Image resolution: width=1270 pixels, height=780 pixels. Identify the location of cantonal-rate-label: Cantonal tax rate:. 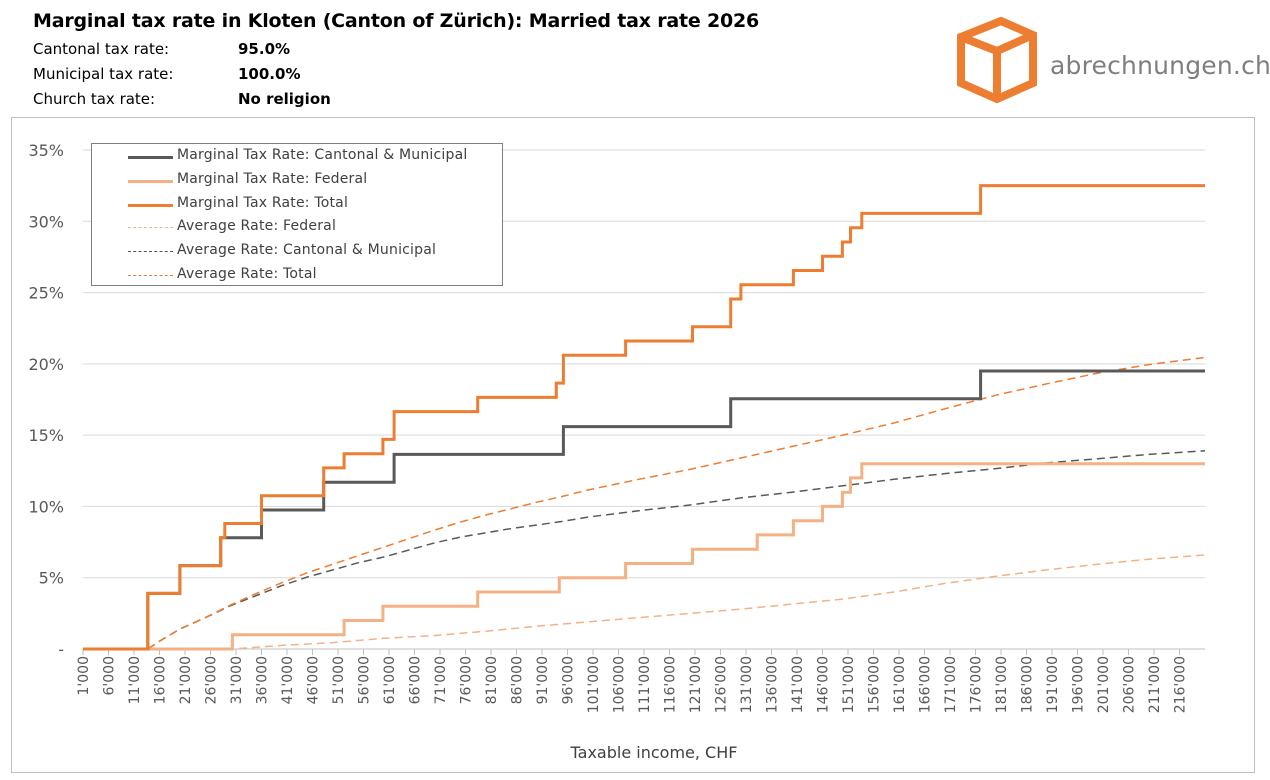
(101, 49).